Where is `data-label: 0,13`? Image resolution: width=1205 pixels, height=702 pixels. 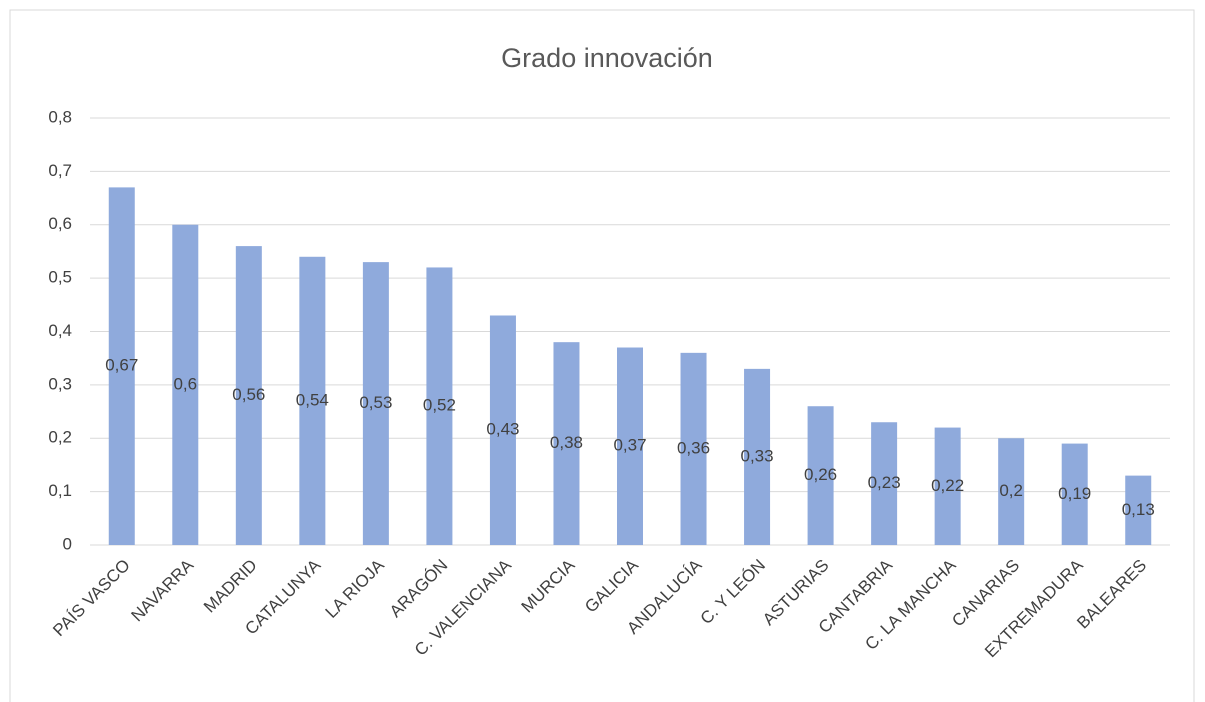
data-label: 0,13 is located at coordinates (1138, 509).